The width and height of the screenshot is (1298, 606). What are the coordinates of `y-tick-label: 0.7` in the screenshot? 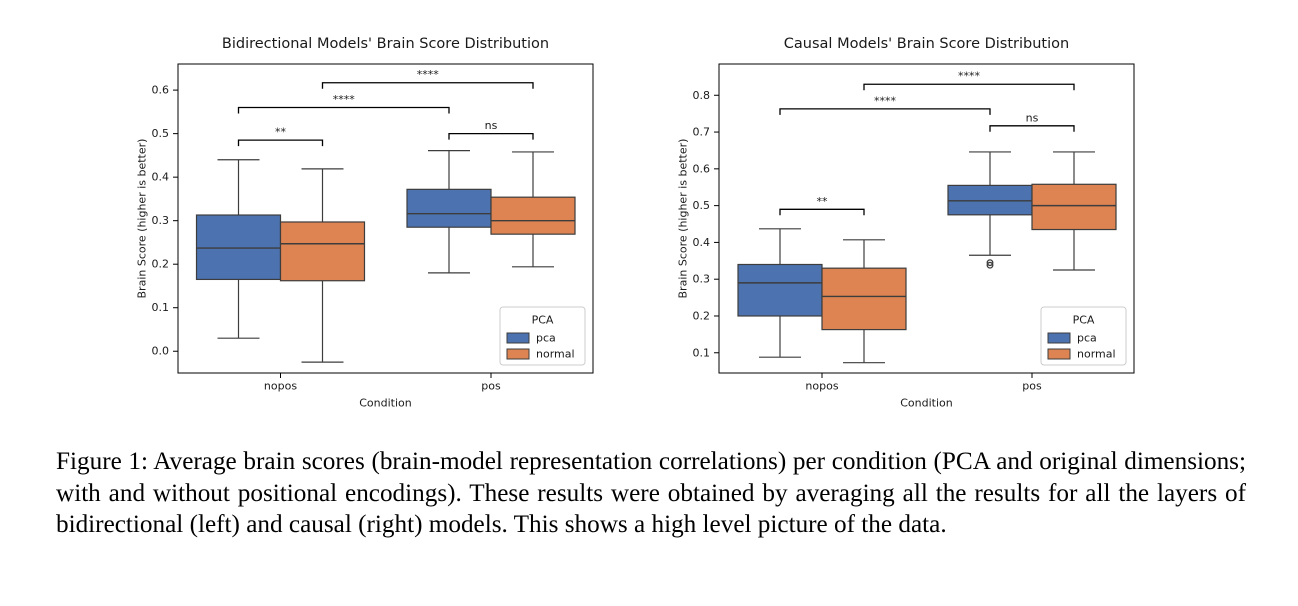 It's located at (702, 132).